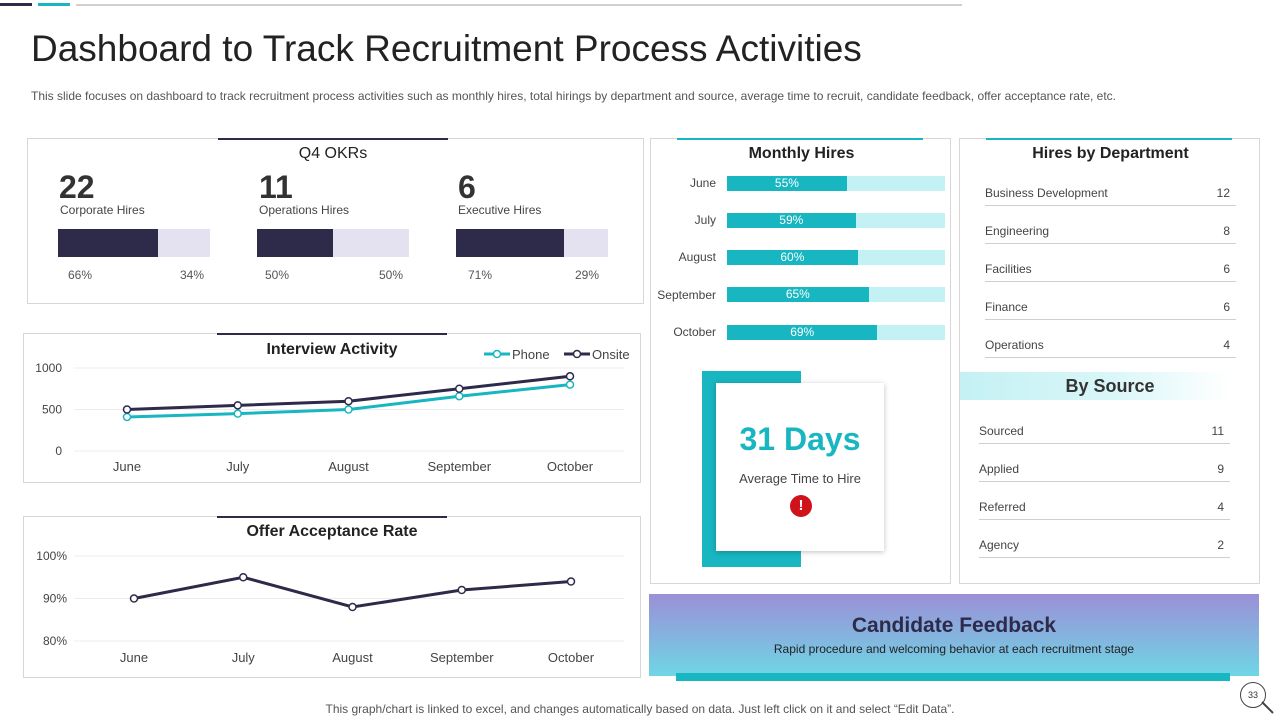  What do you see at coordinates (1104, 470) in the screenshot?
I see `source-row-applied: Applied 9` at bounding box center [1104, 470].